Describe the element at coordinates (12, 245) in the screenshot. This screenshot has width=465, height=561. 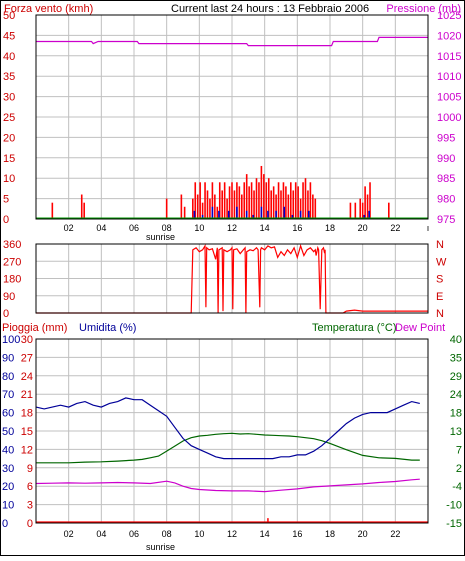
I see `direction-tick-label: 360` at that location.